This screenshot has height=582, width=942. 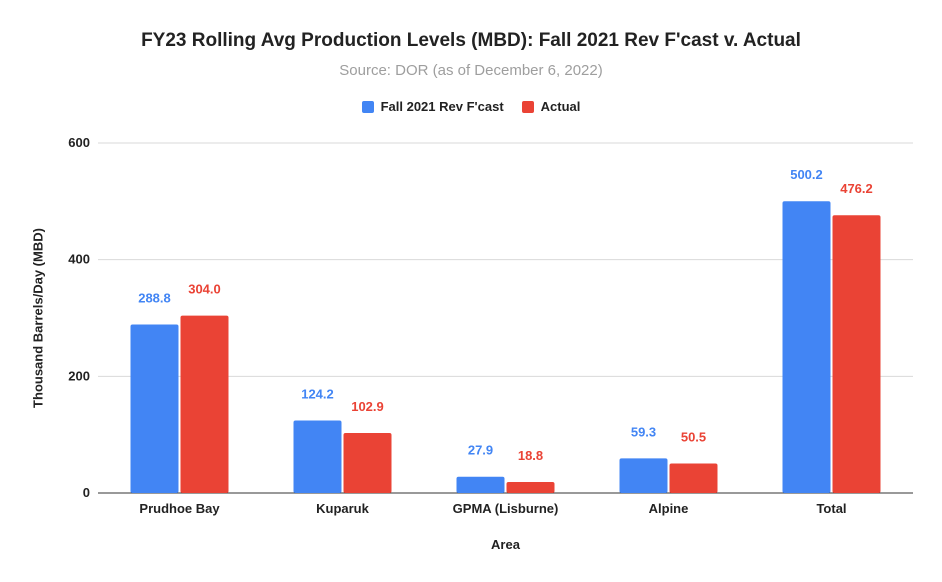 I want to click on legend-item-forecast: Fall 2021 Rev F'cast, so click(x=432, y=106).